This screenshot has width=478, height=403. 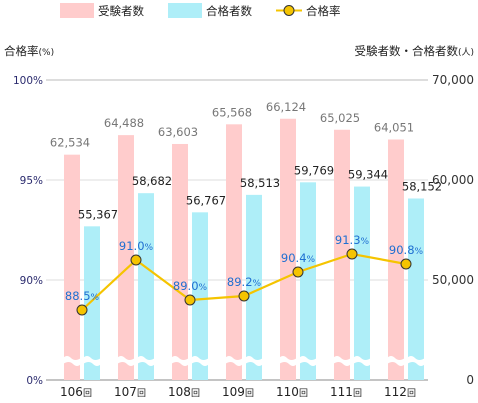 I want to click on right-tick-60000: 60,000, so click(x=453, y=180).